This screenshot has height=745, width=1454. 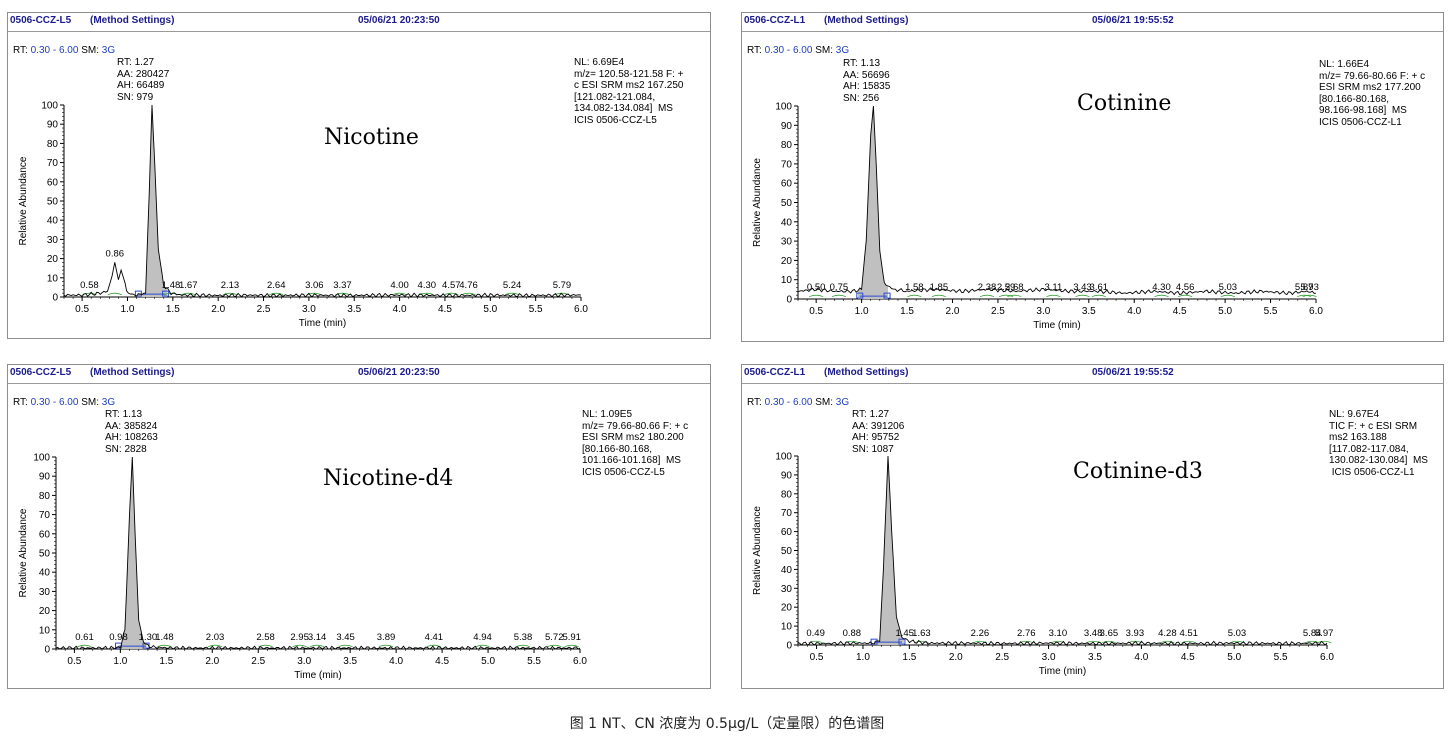 I want to click on peak-rt-label: 4.30, so click(x=427, y=285).